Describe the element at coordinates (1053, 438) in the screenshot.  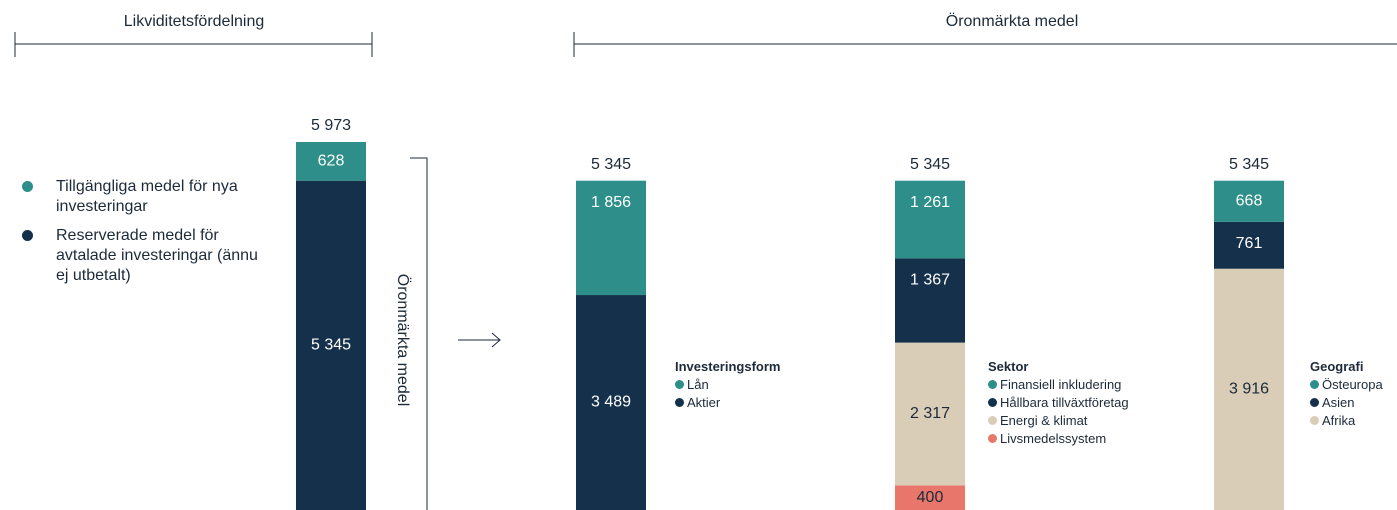
I see `legend-label: Livsmedelssystem` at that location.